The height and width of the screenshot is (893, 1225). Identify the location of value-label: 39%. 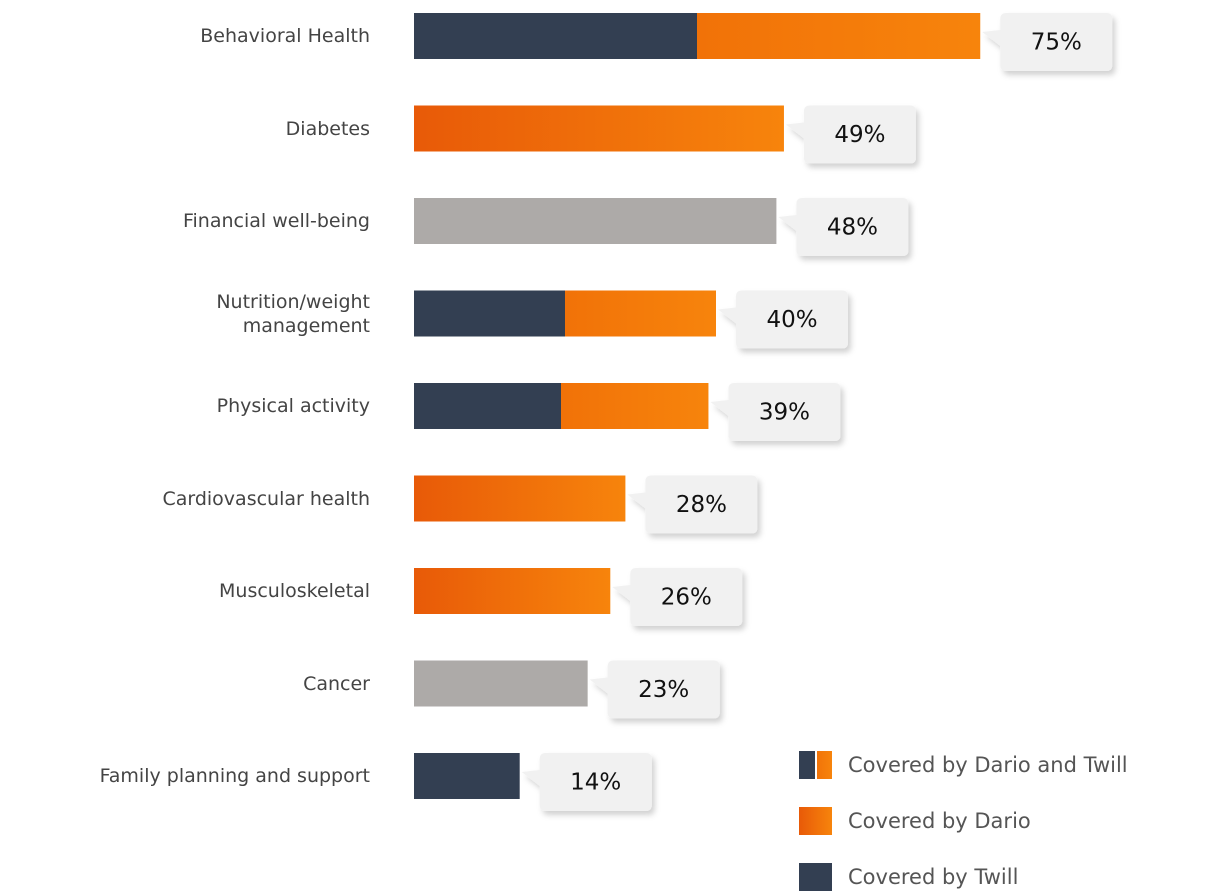
(784, 413).